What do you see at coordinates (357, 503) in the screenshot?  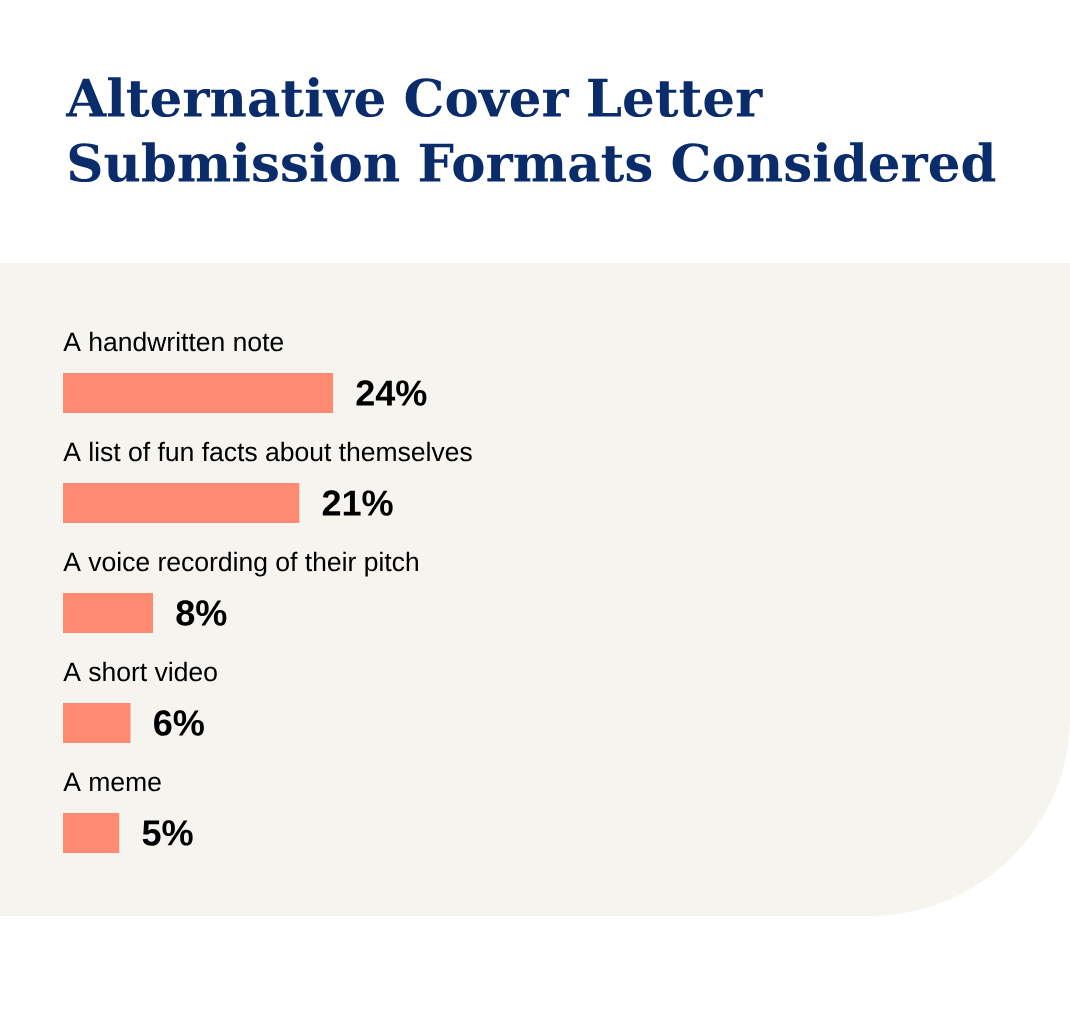 I see `data-label: 21%` at bounding box center [357, 503].